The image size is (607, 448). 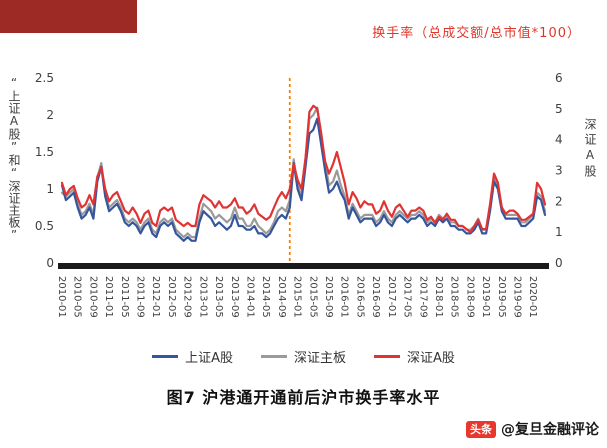 What do you see at coordinates (375, 297) in the screenshot?
I see `x-axis-tick: 2016-09` at bounding box center [375, 297].